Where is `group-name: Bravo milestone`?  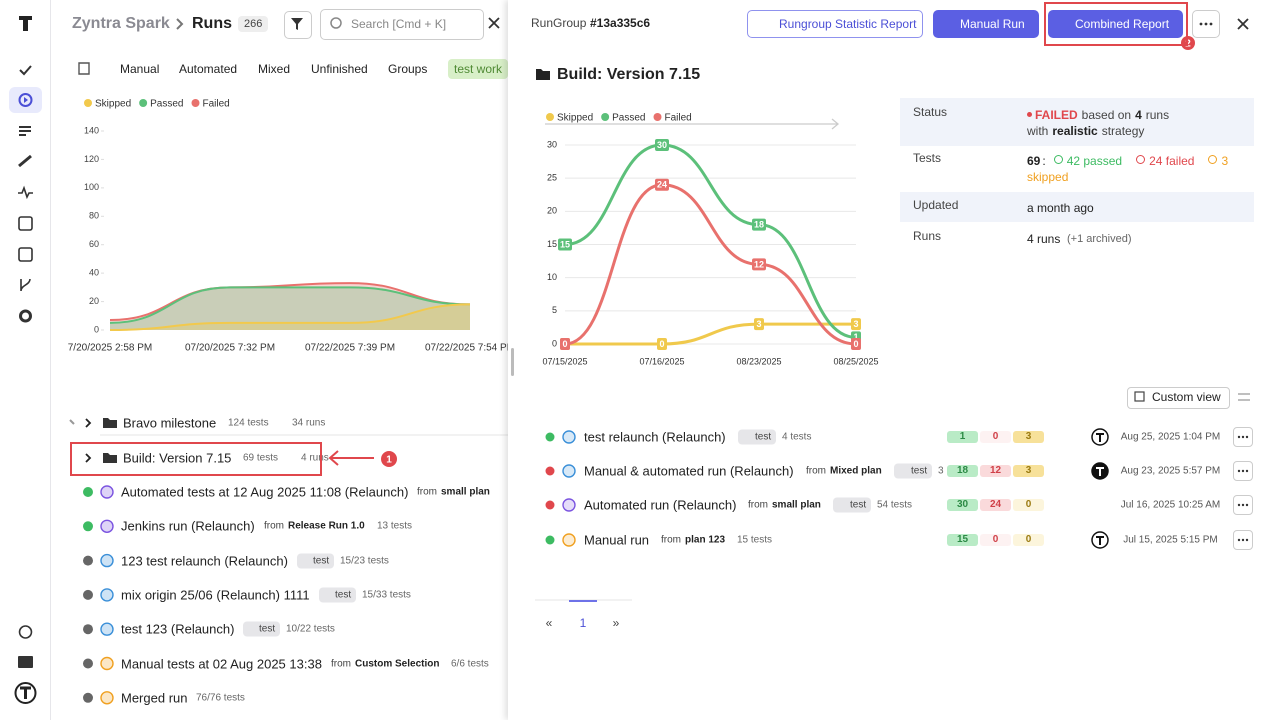 group-name: Bravo milestone is located at coordinates (170, 423).